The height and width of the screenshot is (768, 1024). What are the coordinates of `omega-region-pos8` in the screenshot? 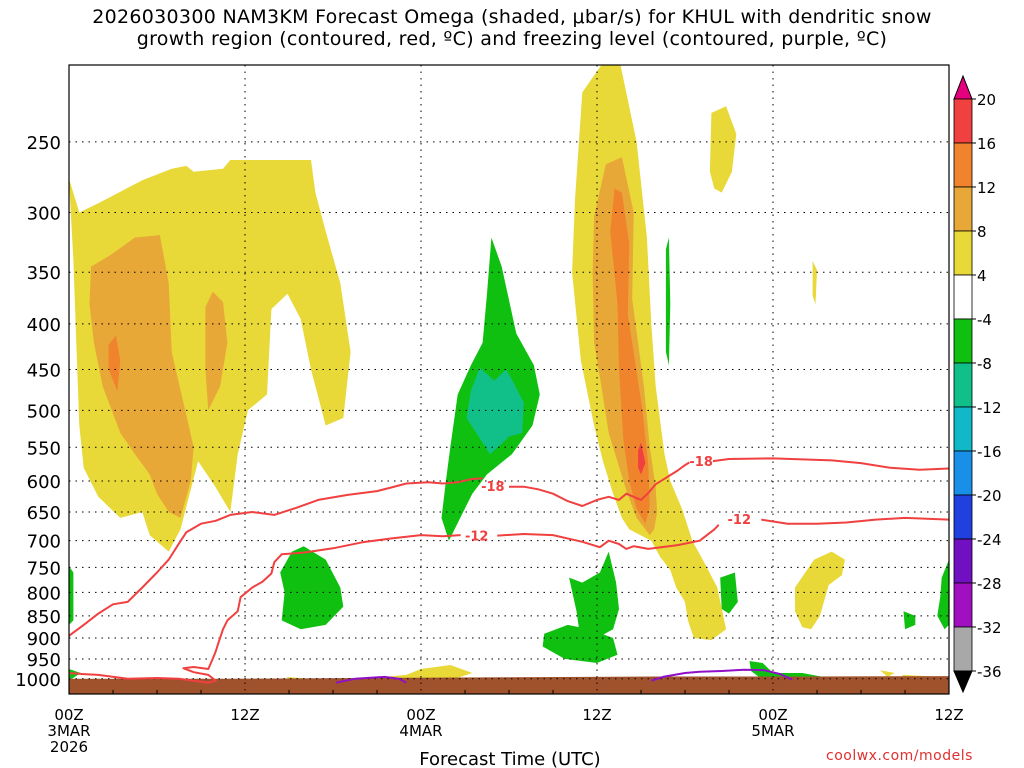 It's located at (216, 351).